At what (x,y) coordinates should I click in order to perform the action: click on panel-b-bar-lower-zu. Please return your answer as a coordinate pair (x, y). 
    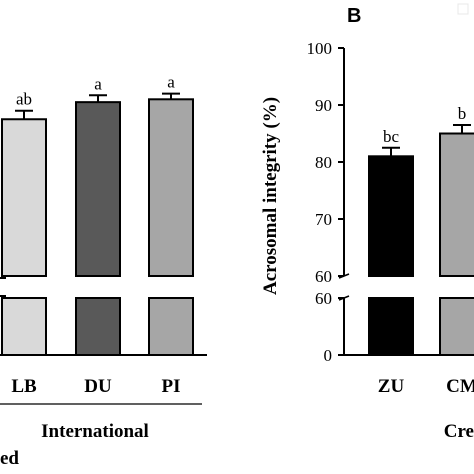
    Looking at the image, I should click on (391, 326).